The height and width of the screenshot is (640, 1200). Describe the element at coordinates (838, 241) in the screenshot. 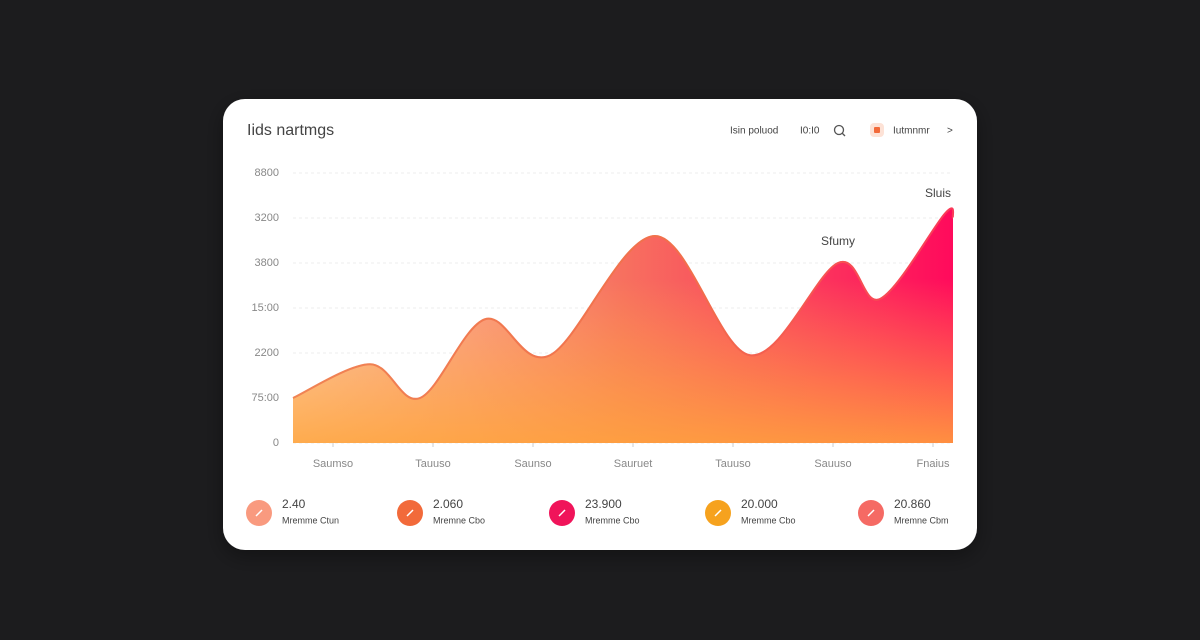

I see `annotation: Sfumy` at that location.